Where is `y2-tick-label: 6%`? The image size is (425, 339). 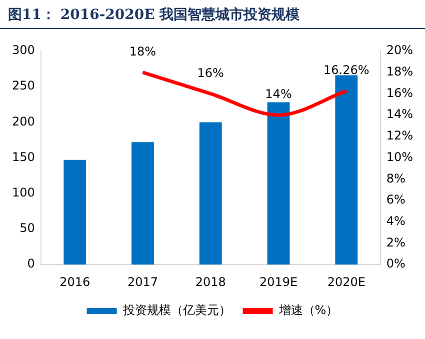
y2-tick-label: 6% is located at coordinates (396, 199).